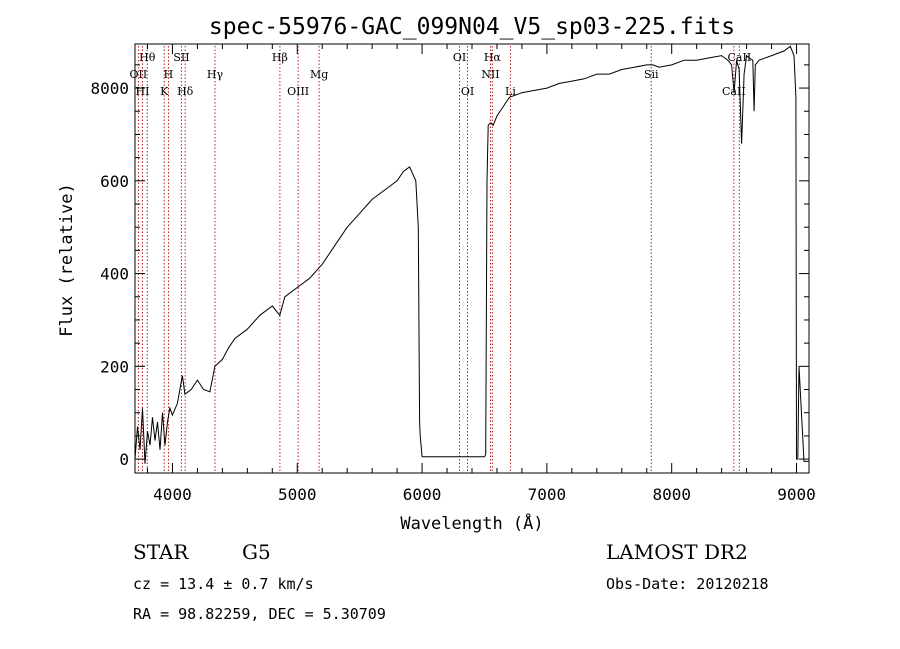 This screenshot has width=900, height=649. What do you see at coordinates (164, 91) in the screenshot?
I see `spectral-line-label: K` at bounding box center [164, 91].